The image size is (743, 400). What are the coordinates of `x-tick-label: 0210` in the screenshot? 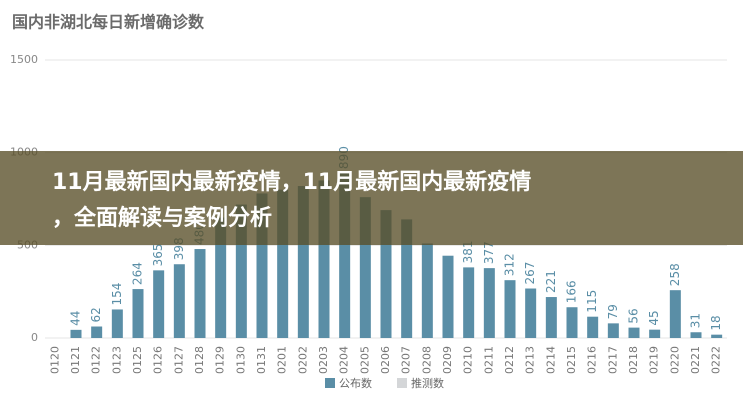 It's located at (468, 360).